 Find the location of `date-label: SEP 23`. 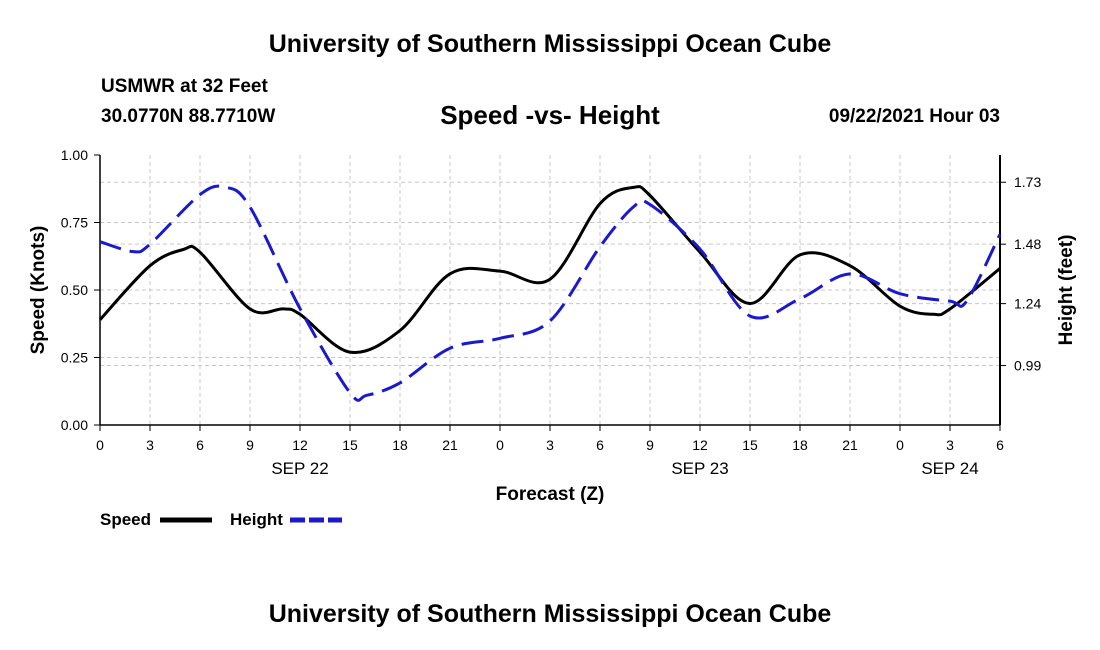

date-label: SEP 23 is located at coordinates (699, 468).